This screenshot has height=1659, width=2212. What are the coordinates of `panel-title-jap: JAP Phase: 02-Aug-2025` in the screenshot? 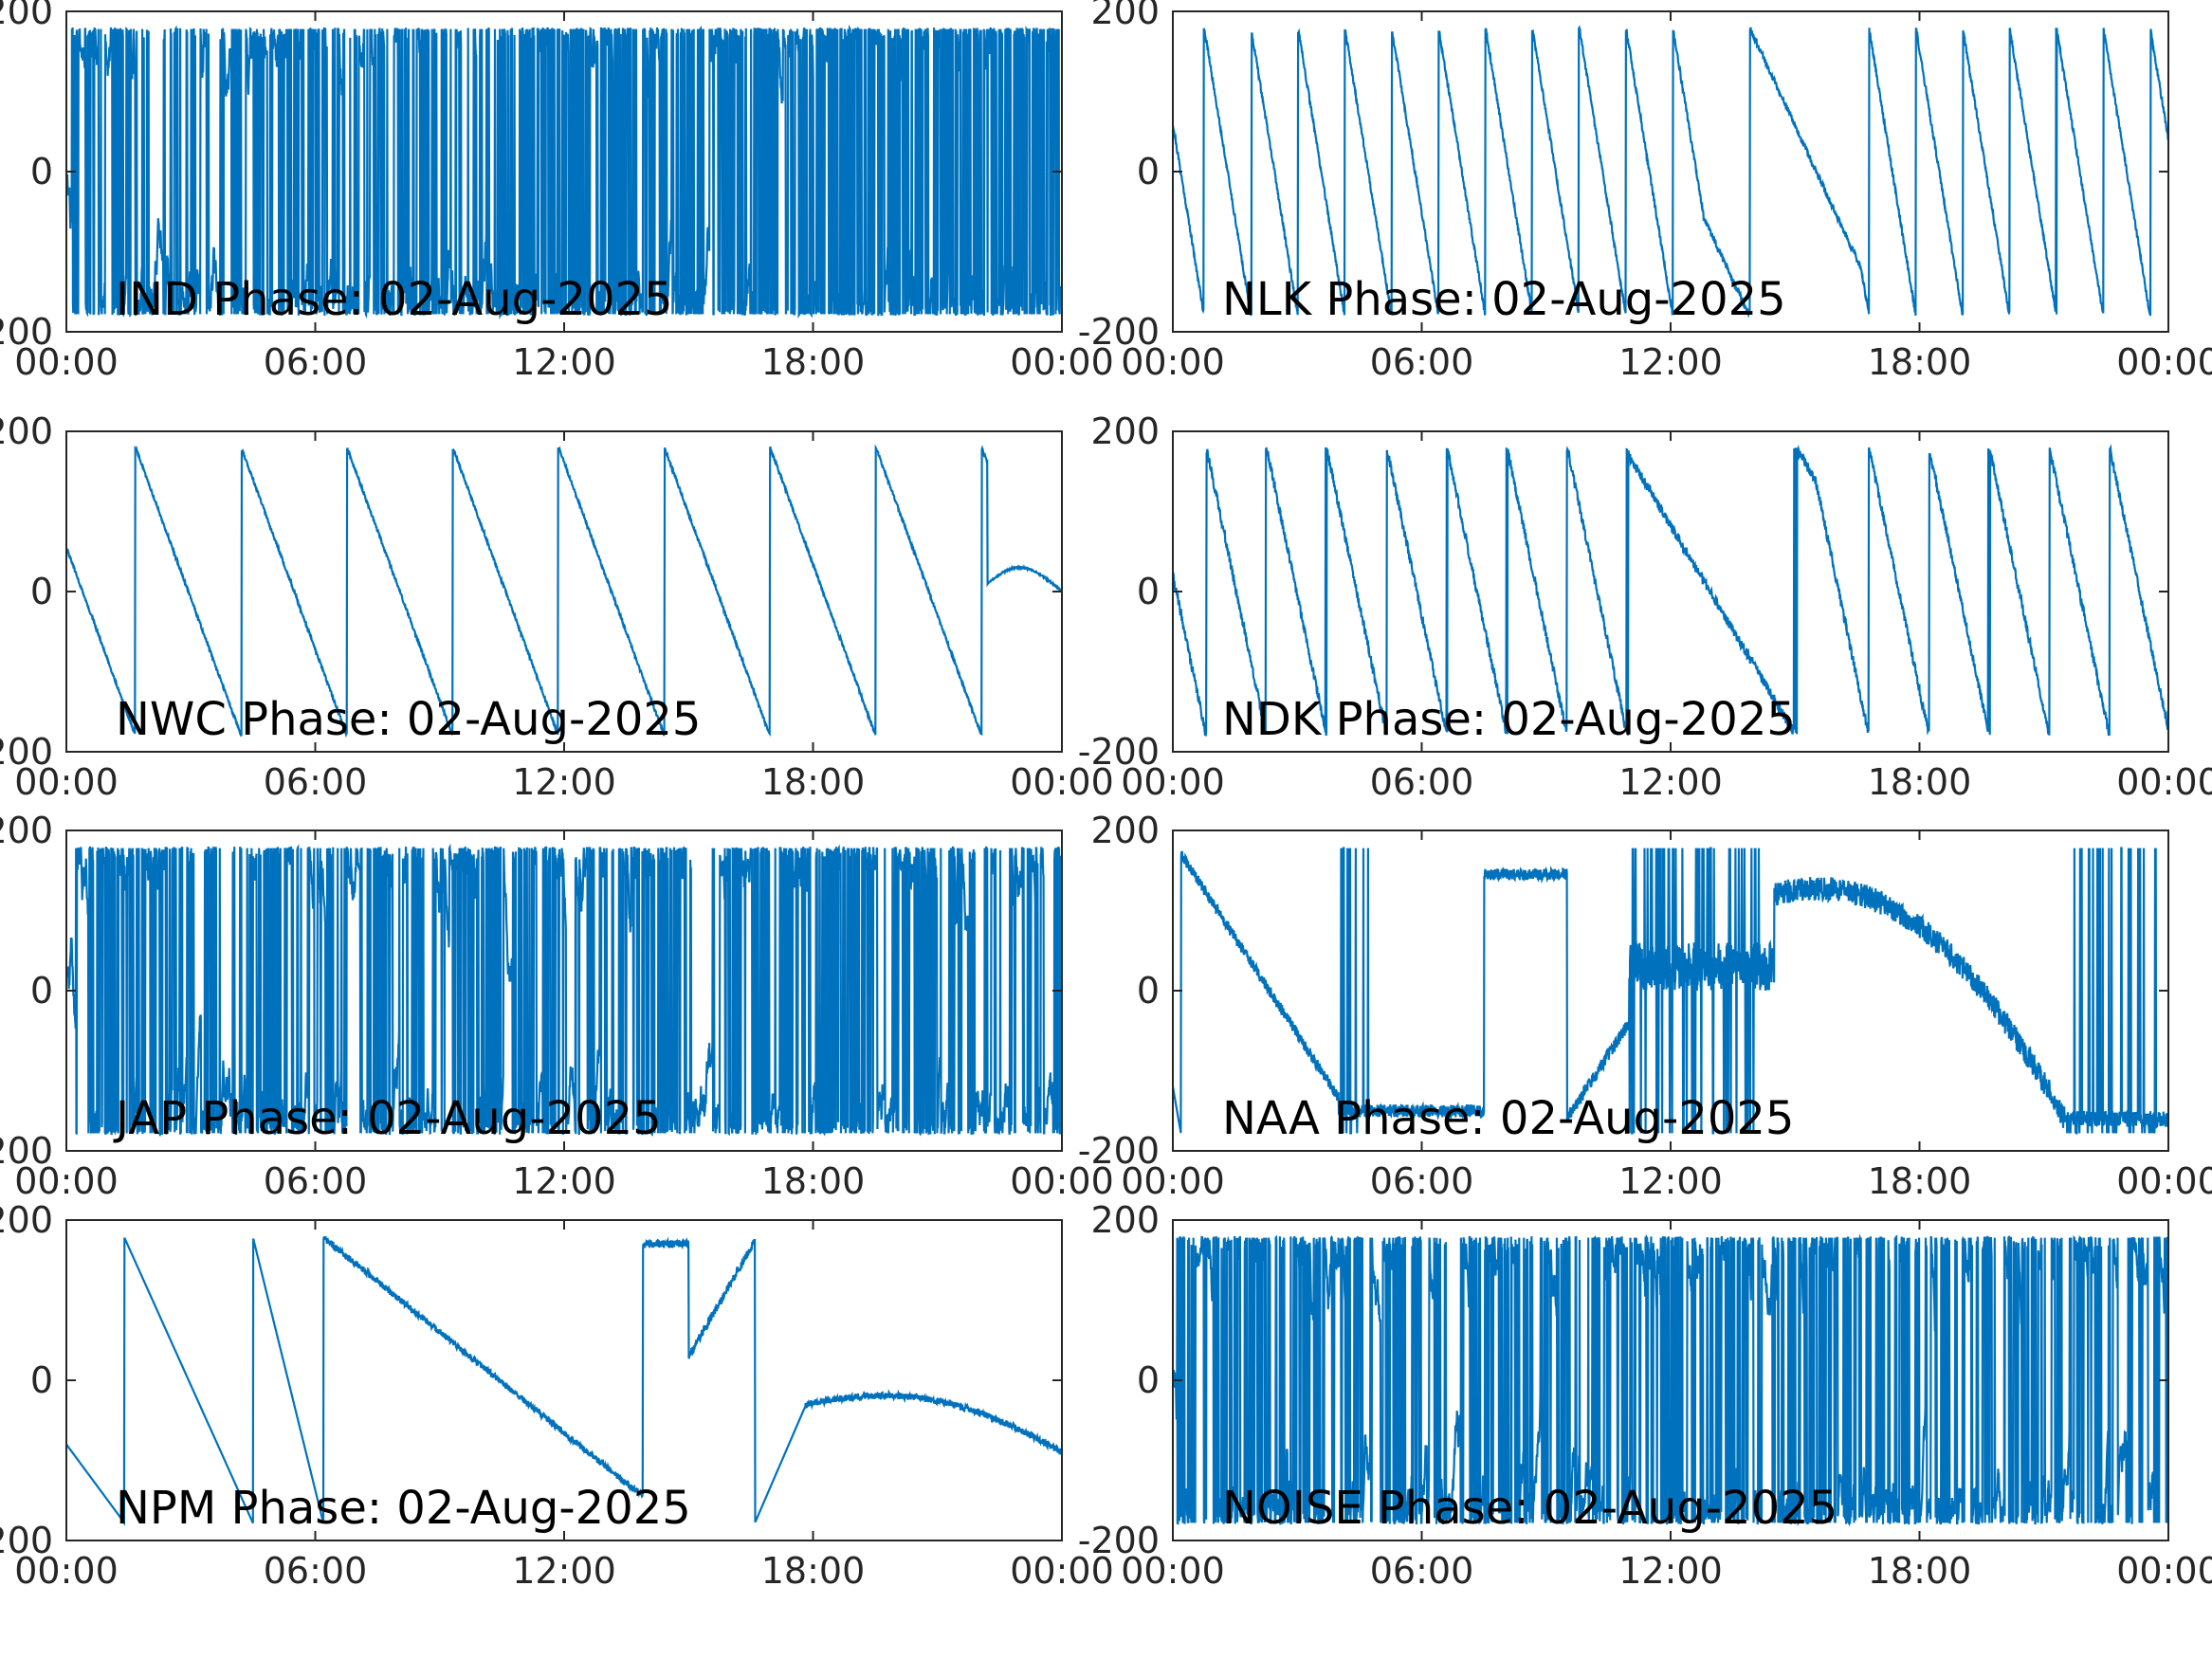 It's located at (387, 1118).